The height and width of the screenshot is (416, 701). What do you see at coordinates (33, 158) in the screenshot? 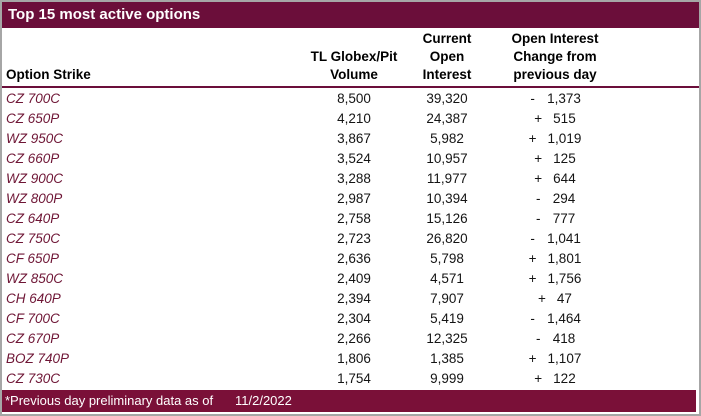
I see `strike-cell: CZ 660P` at bounding box center [33, 158].